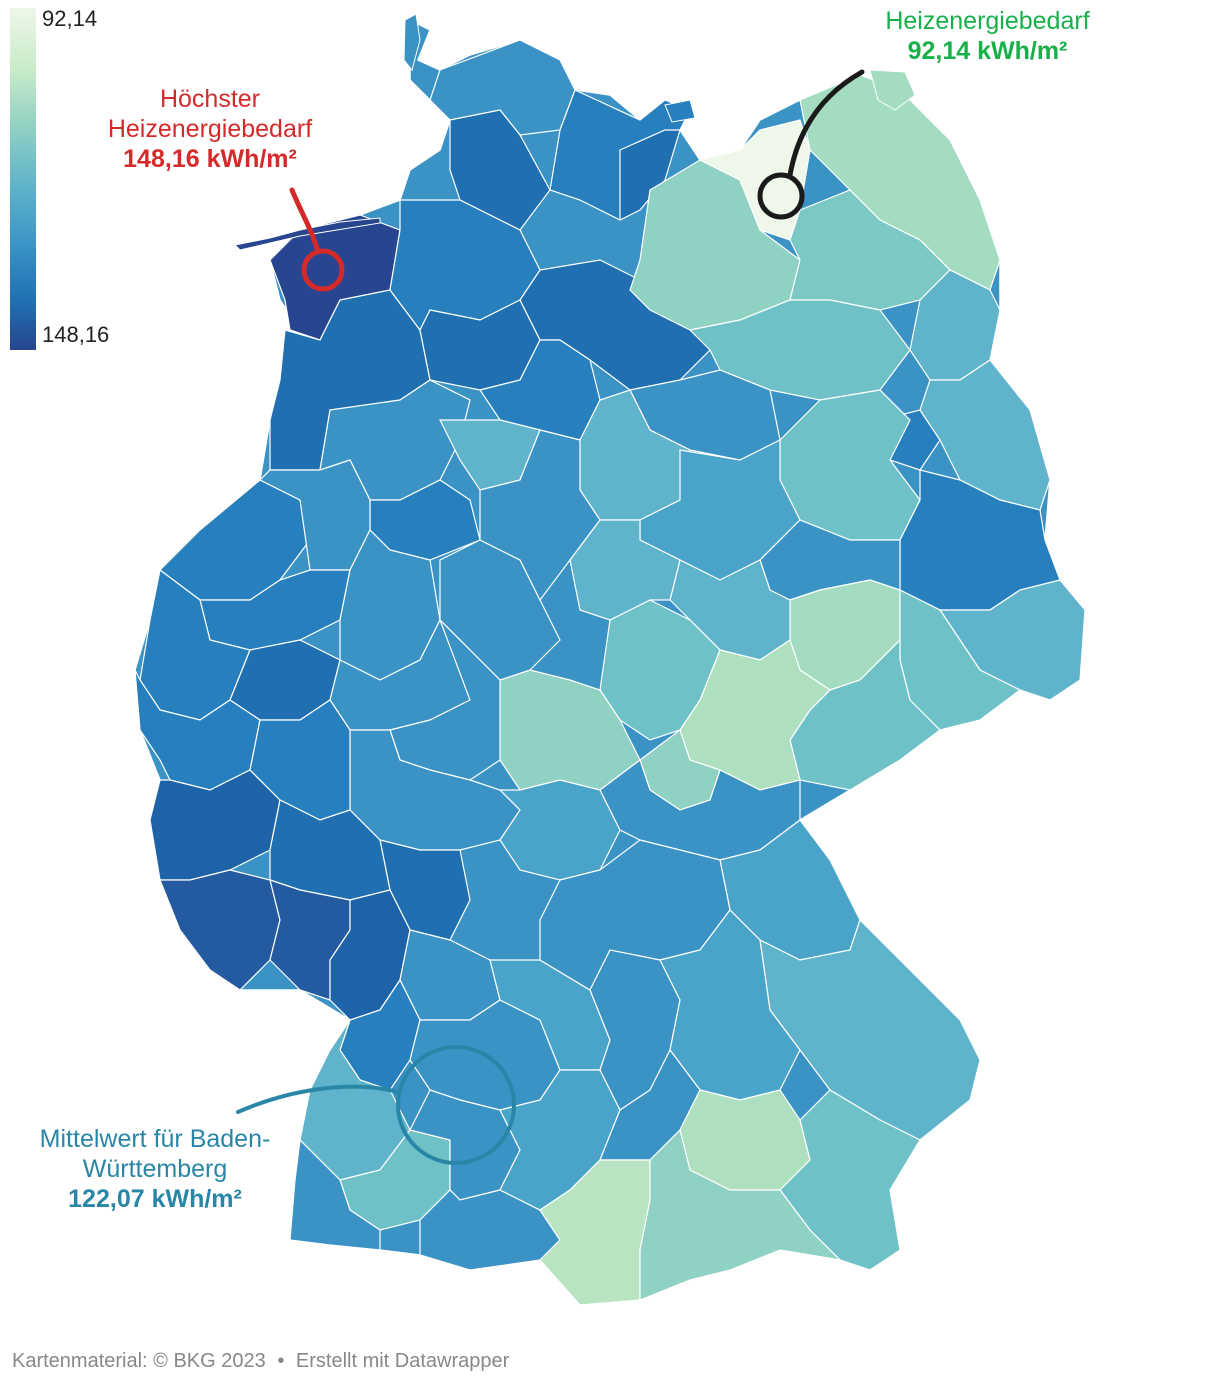 This screenshot has width=1220, height=1386. Describe the element at coordinates (650, 175) in the screenshot. I see `region-lubeck` at that location.